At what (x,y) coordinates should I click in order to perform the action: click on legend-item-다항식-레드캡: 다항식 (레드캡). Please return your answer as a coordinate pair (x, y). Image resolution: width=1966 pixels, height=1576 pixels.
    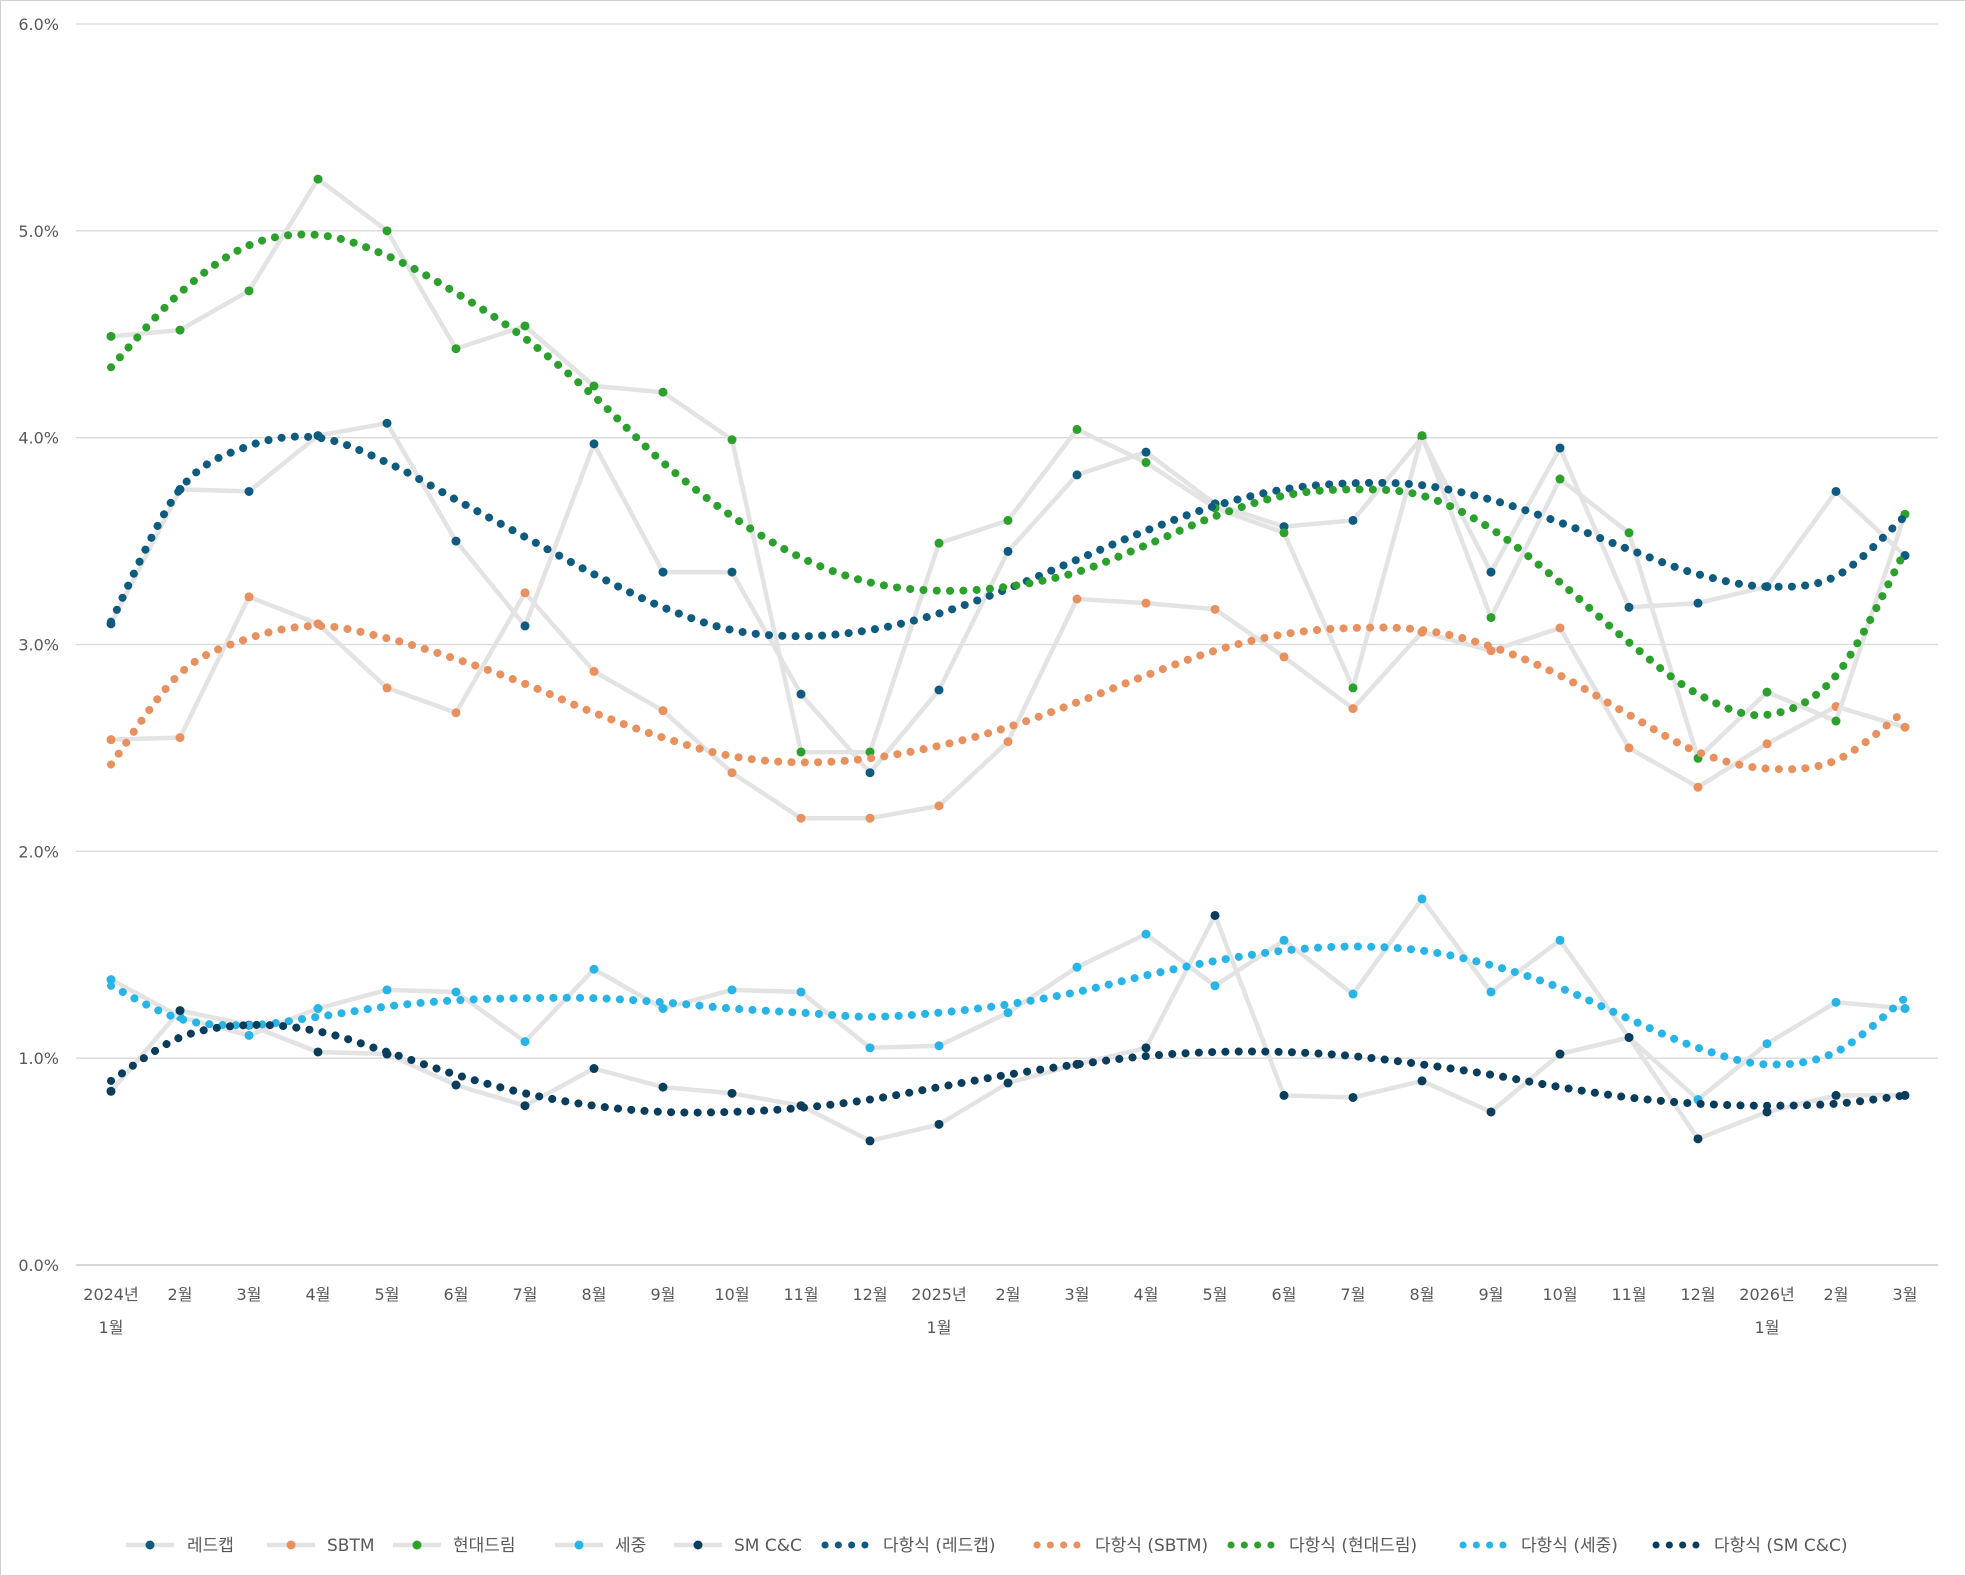
    Looking at the image, I should click on (908, 1546).